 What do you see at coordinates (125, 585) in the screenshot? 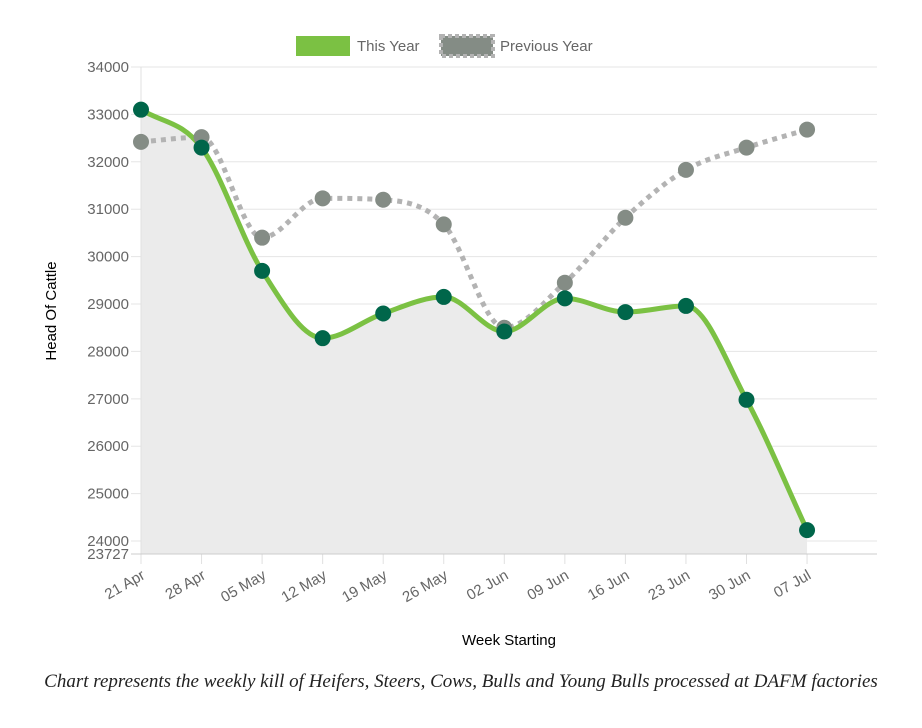
I see `x-tick-label: 21 Apr` at bounding box center [125, 585].